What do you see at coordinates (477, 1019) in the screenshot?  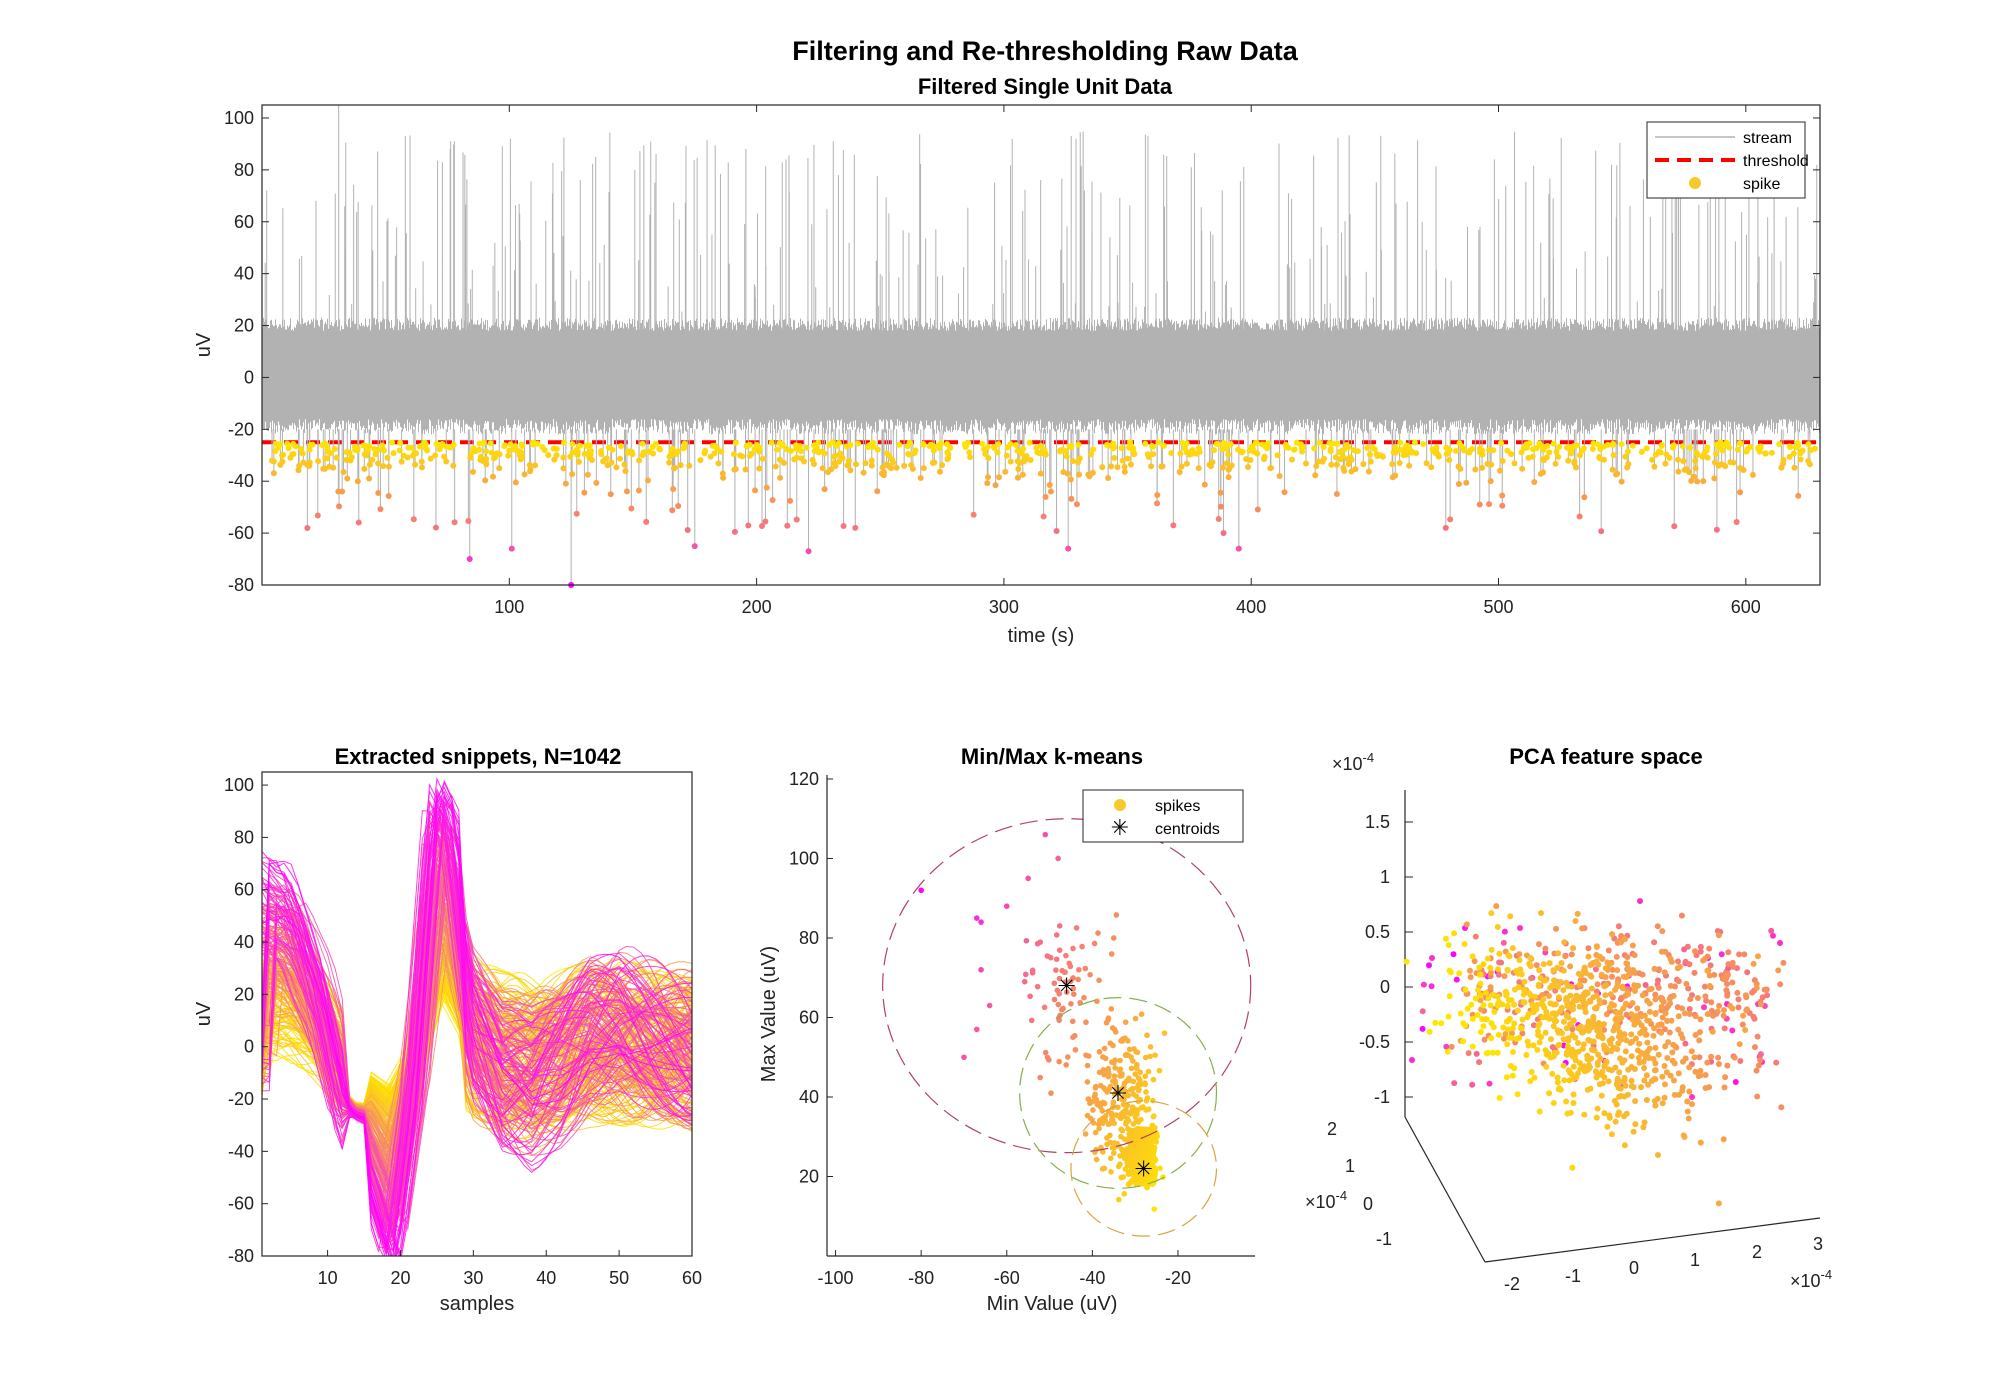 I see `snippet-waveform` at bounding box center [477, 1019].